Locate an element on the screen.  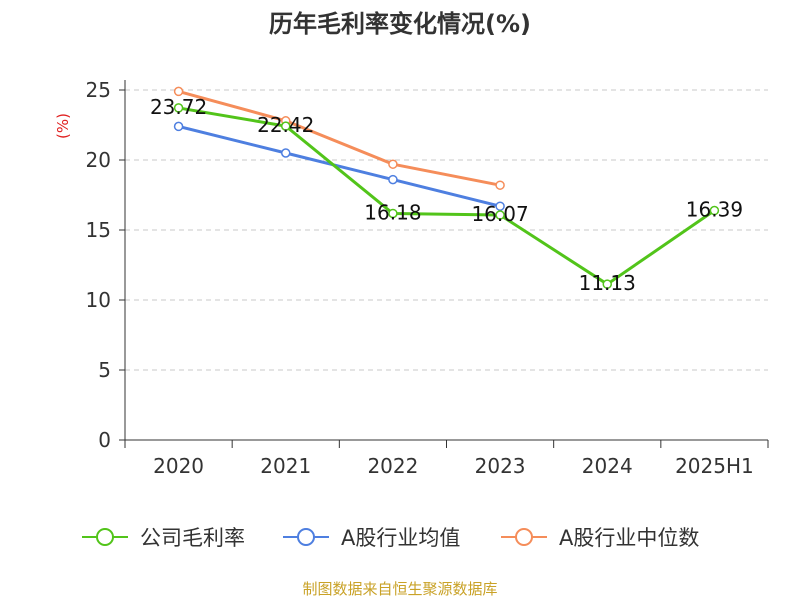
data-source-note: 制图数据来自恒生聚源数据库 is located at coordinates (400, 589).